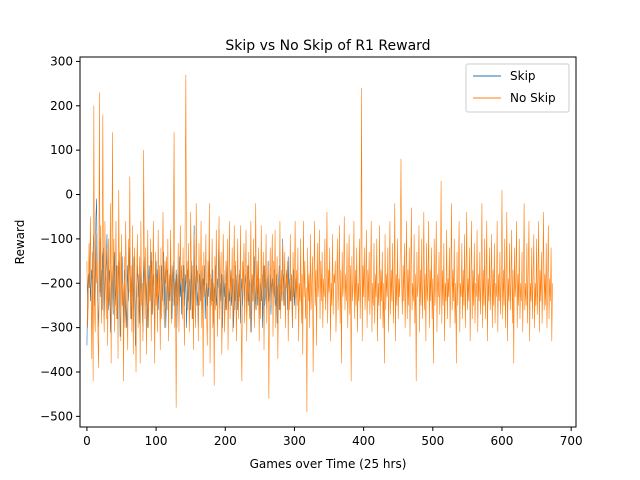 The image size is (640, 480). I want to click on y-tick-label: −500, so click(56, 416).